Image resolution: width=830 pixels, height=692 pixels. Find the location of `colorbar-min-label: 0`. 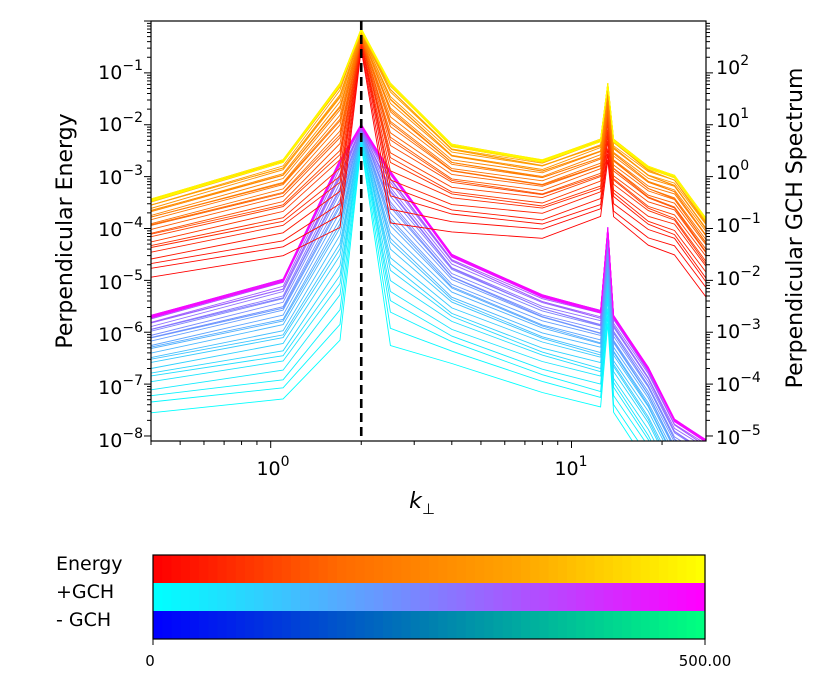

colorbar-min-label: 0 is located at coordinates (150, 661).